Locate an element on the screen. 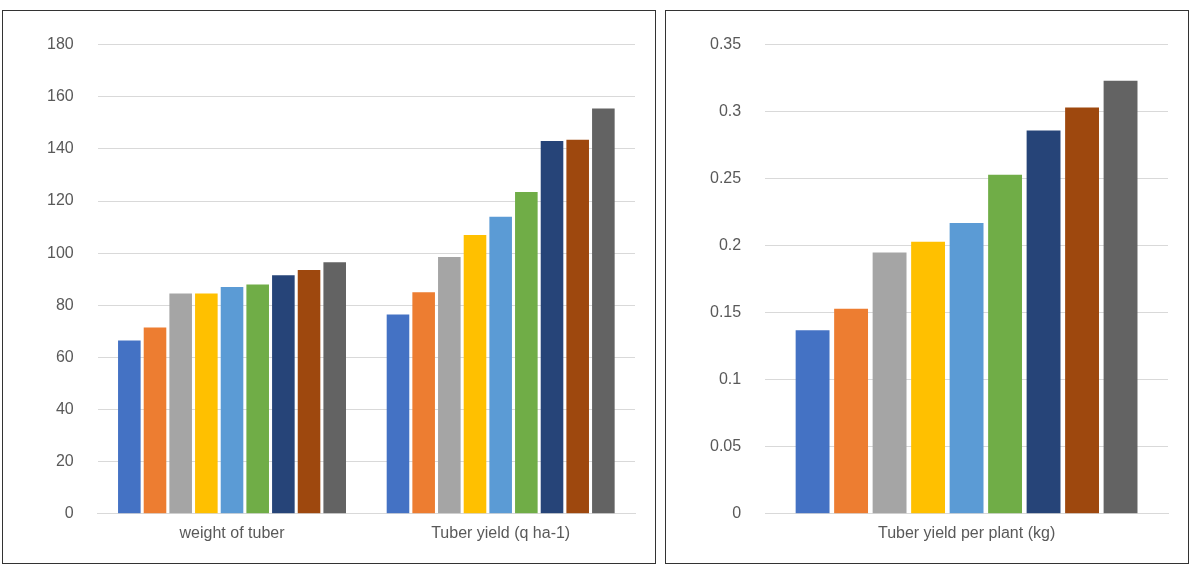 This screenshot has width=1191, height=566. y-tick-label: 0.35 is located at coordinates (726, 44).